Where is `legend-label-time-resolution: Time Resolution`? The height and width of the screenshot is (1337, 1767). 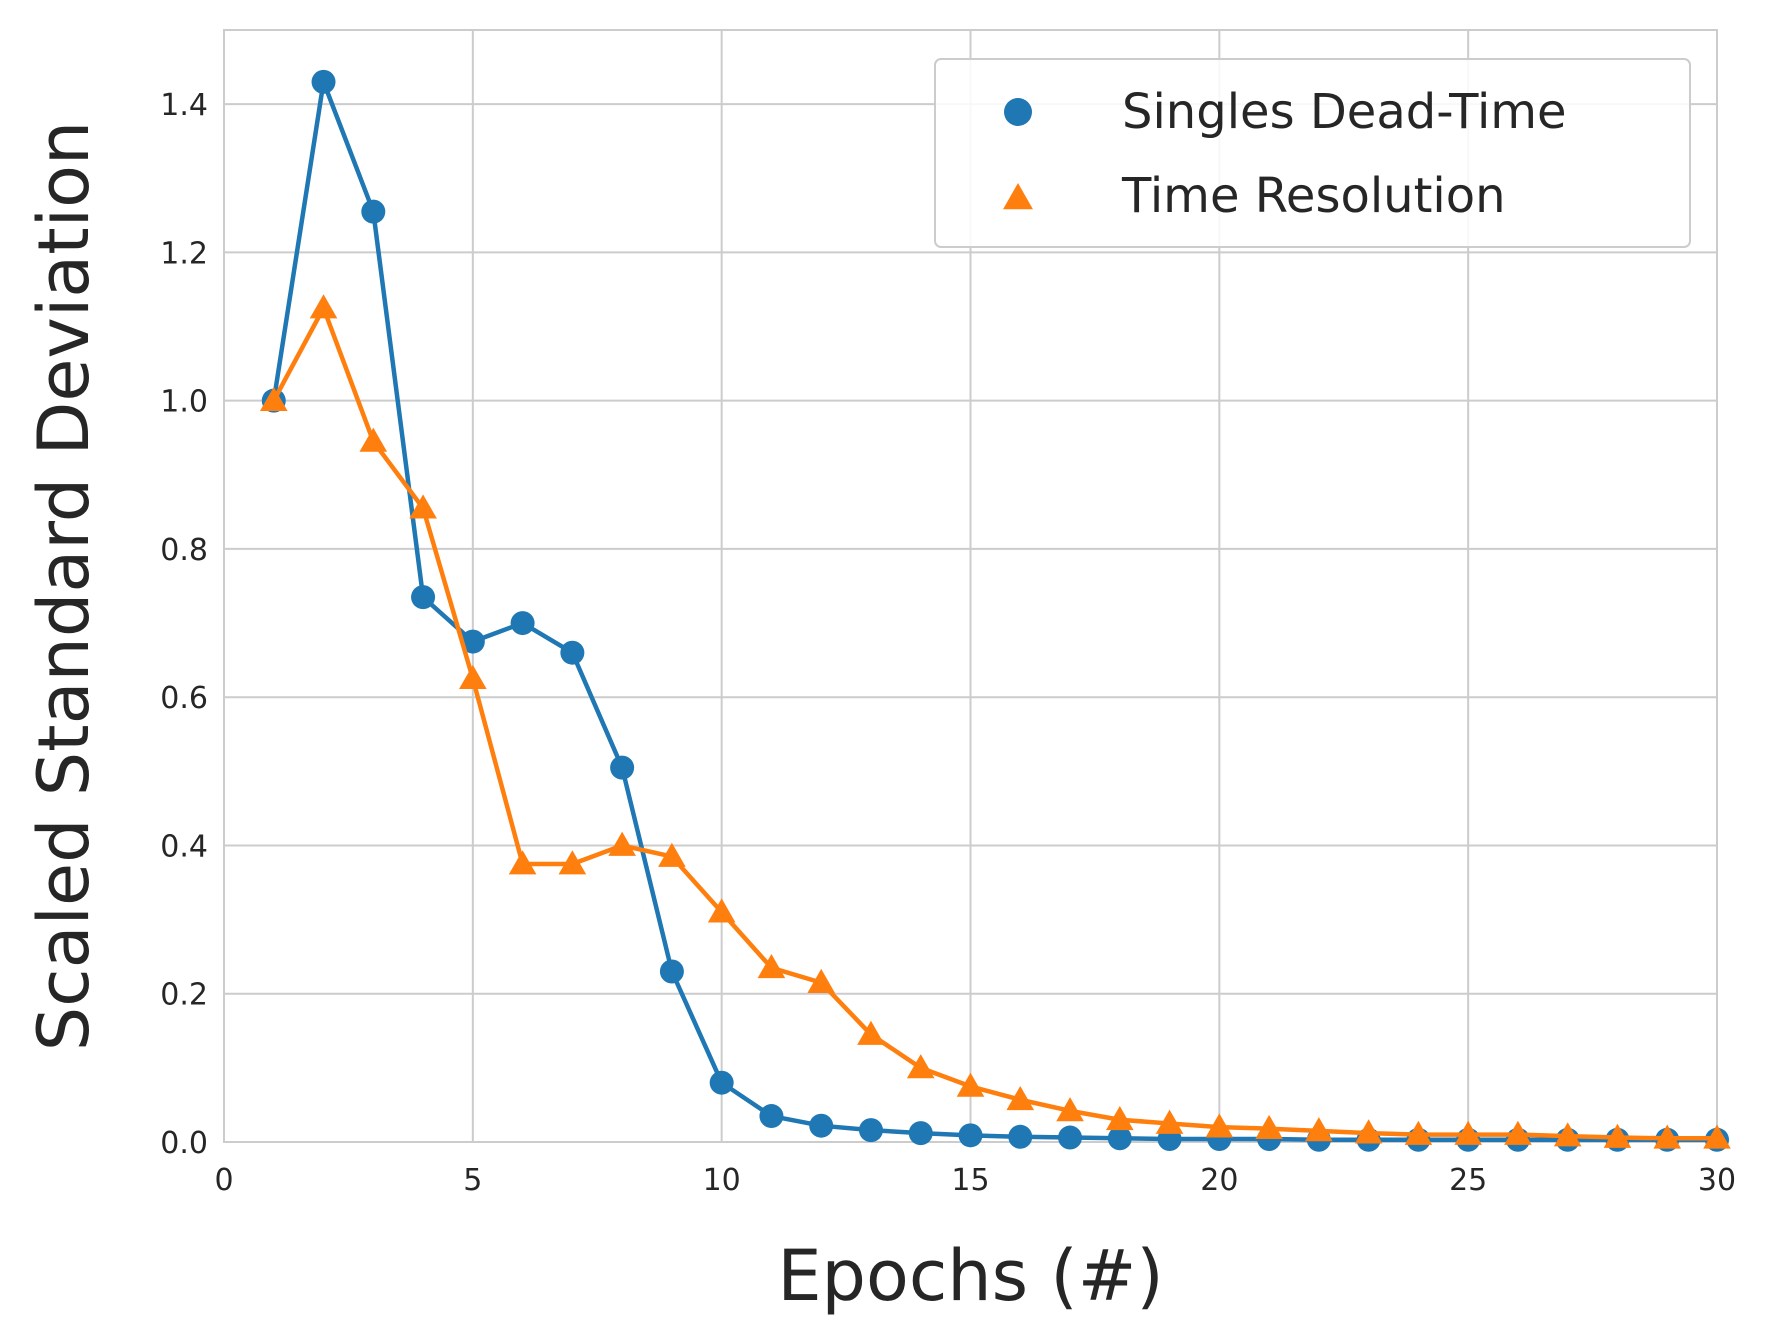 legend-label-time-resolution: Time Resolution is located at coordinates (1313, 196).